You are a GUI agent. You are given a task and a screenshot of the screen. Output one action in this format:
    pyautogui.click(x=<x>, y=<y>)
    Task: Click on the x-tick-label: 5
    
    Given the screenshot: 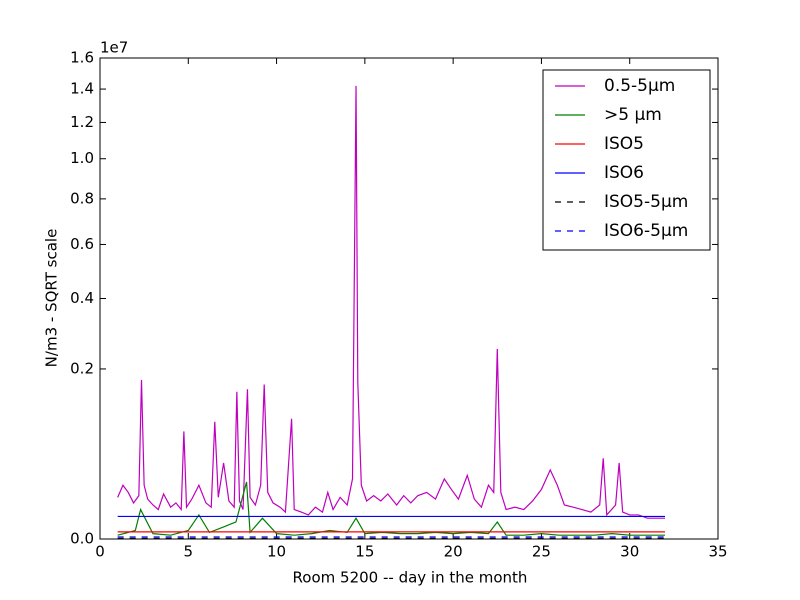 What is the action you would take?
    pyautogui.click(x=189, y=552)
    